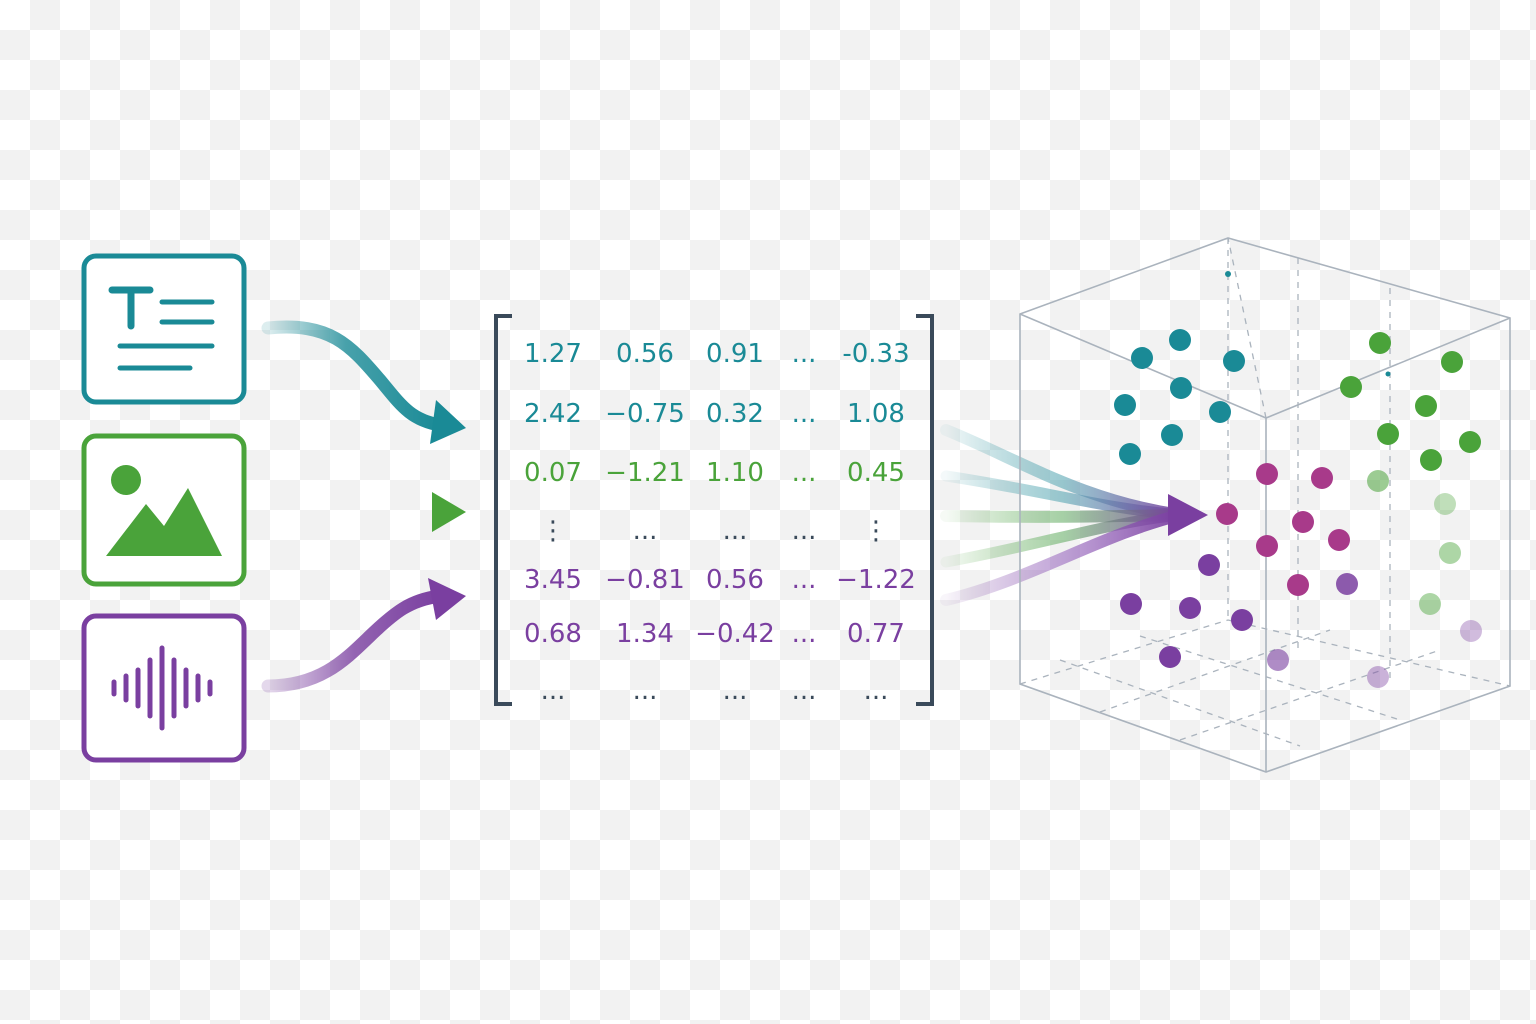 This screenshot has height=1024, width=1536. I want to click on matrix-to-space-flow, so click(1074, 515).